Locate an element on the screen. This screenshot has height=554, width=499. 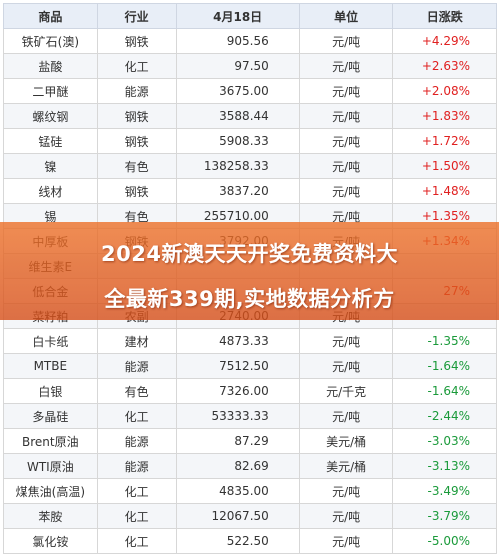
table-row: 煤焦油(高温) 化工 4835.00 元/吨 -3.49% is located at coordinates (250, 491).